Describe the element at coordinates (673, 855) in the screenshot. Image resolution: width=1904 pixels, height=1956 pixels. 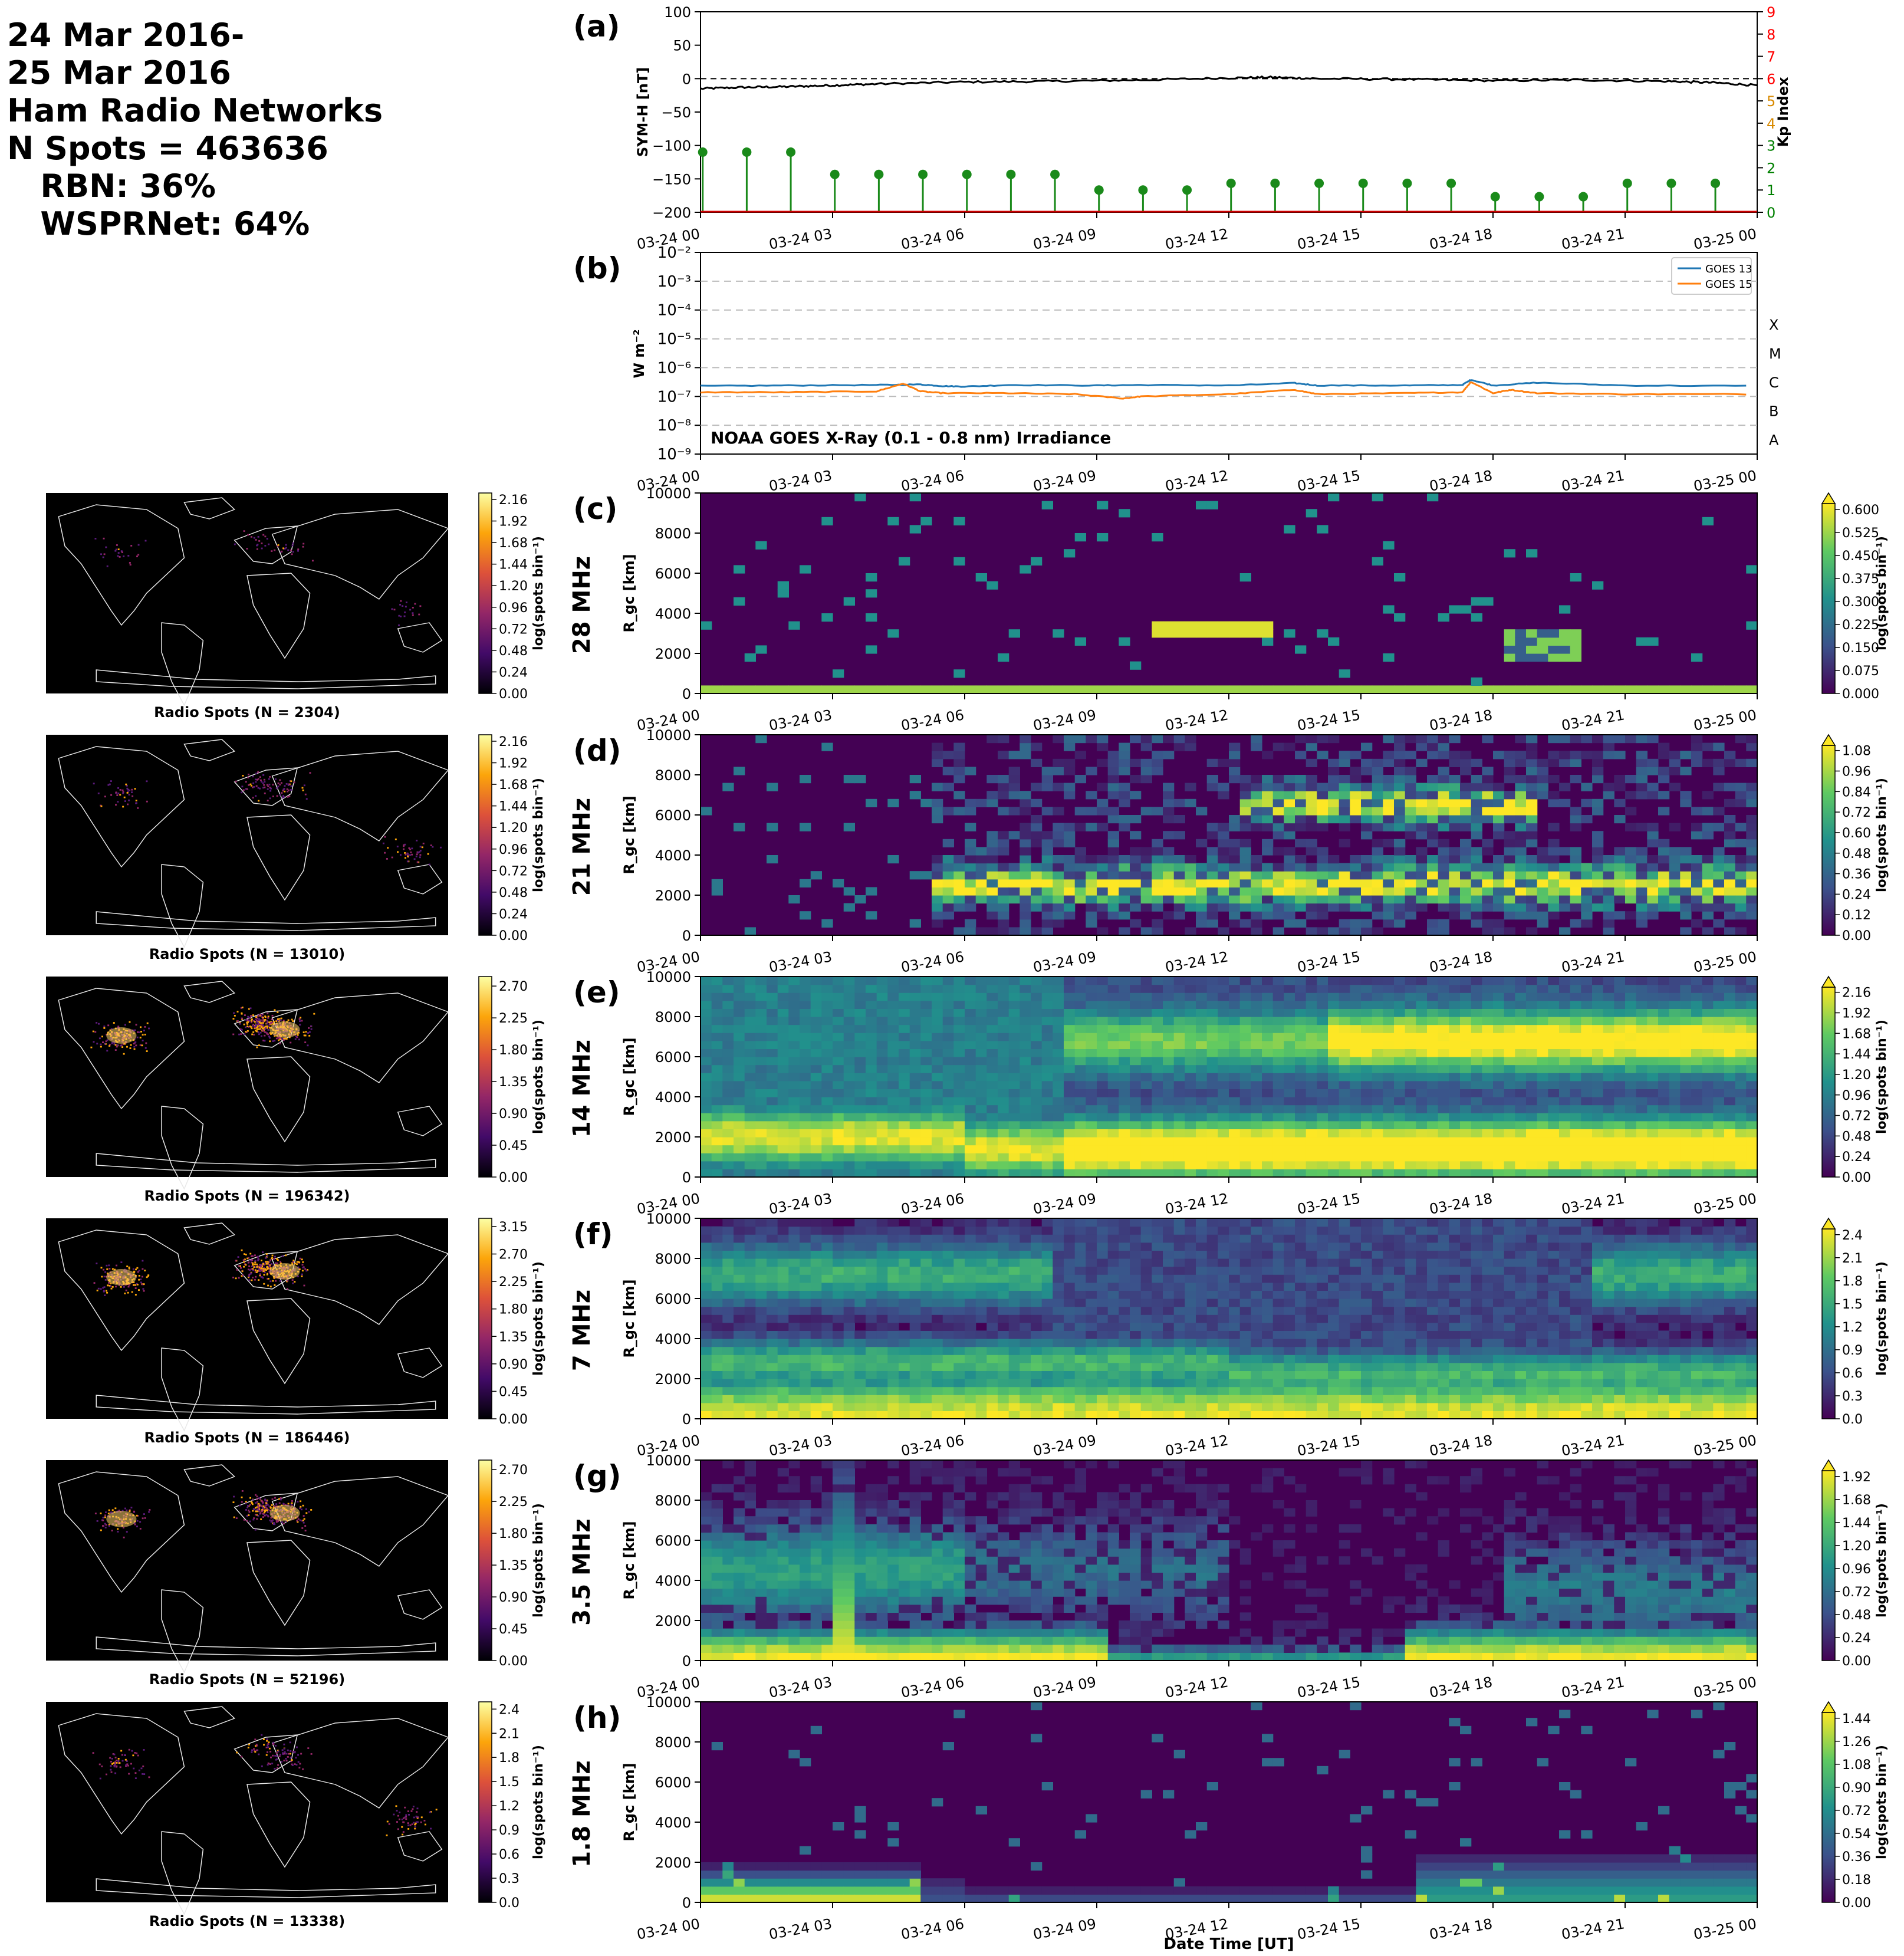
I see `y-tick-label: 4000` at that location.